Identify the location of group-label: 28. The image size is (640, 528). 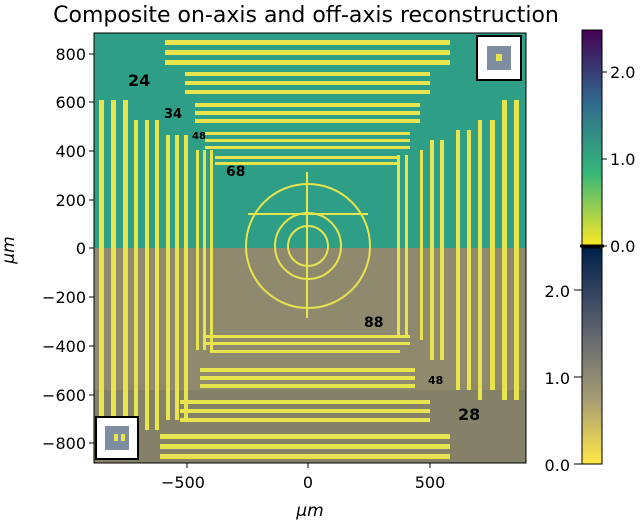
(469, 414).